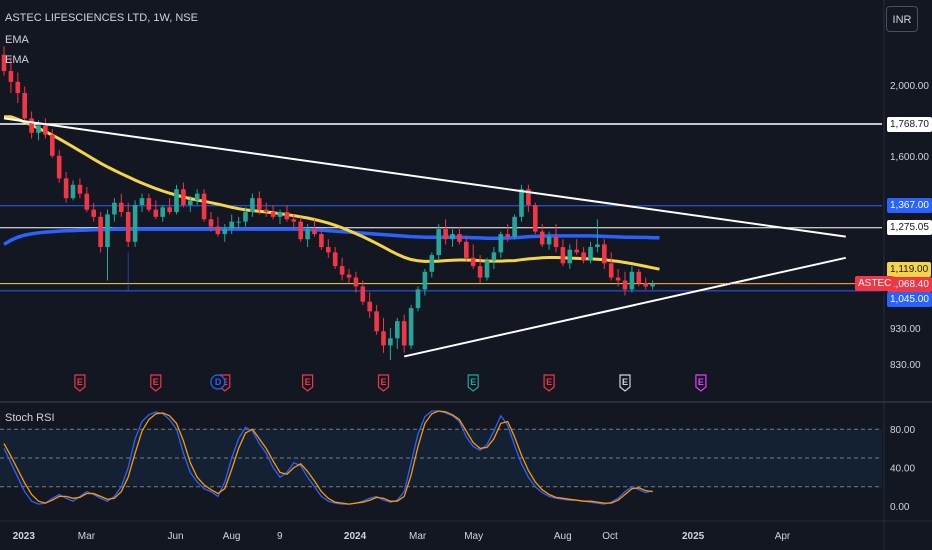 The image size is (932, 550). Describe the element at coordinates (17, 60) in the screenshot. I see `ema-indicator-2-label: EMA` at that location.